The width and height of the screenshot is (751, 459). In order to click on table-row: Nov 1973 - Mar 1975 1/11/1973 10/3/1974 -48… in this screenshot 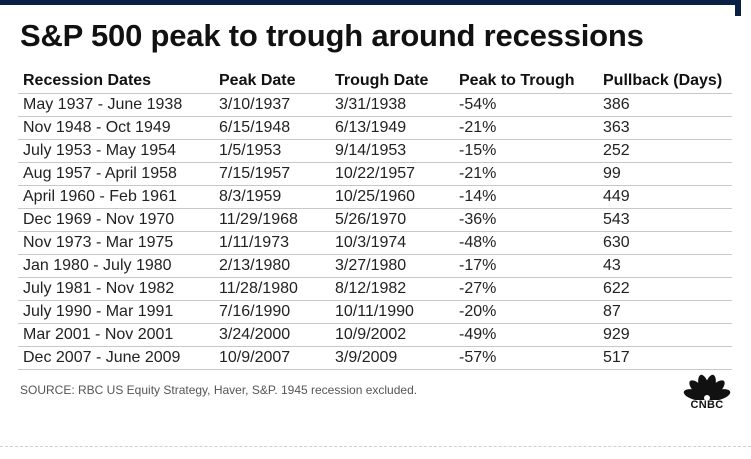, I will do `click(375, 242)`.